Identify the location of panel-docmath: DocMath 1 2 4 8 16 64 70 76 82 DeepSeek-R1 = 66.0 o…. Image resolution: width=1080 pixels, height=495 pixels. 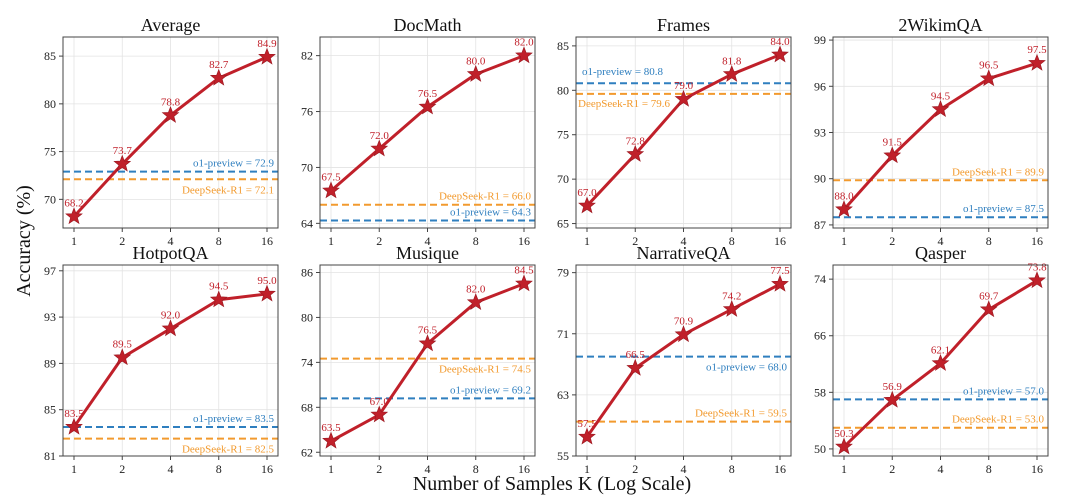
(418, 131).